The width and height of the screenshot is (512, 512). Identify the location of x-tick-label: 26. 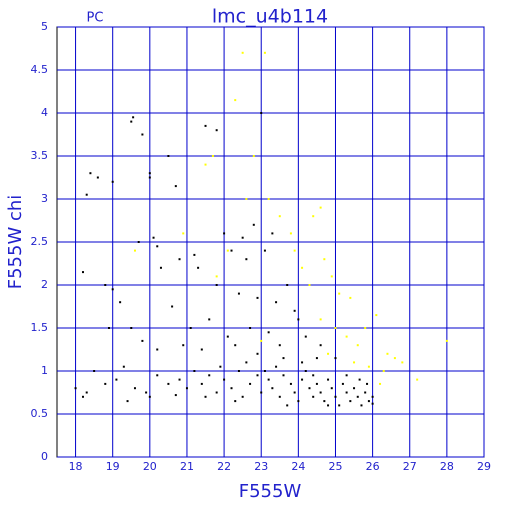
(373, 466).